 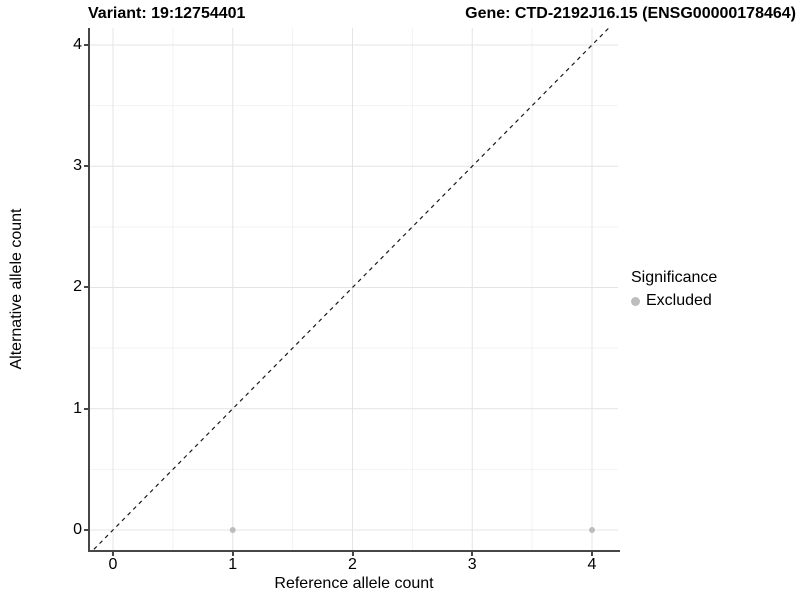 I want to click on legend-point-icon, so click(x=635, y=301).